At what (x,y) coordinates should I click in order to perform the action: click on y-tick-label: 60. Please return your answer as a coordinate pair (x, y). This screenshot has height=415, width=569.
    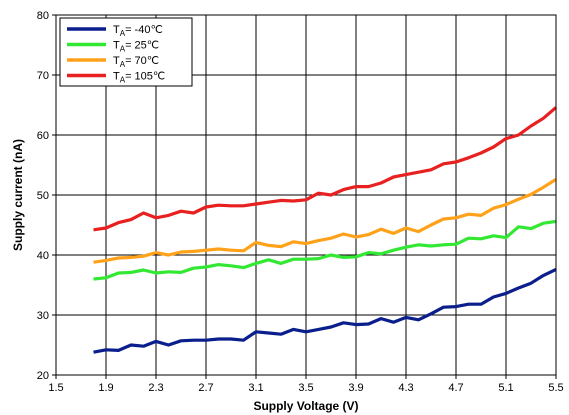
    Looking at the image, I should click on (43, 136).